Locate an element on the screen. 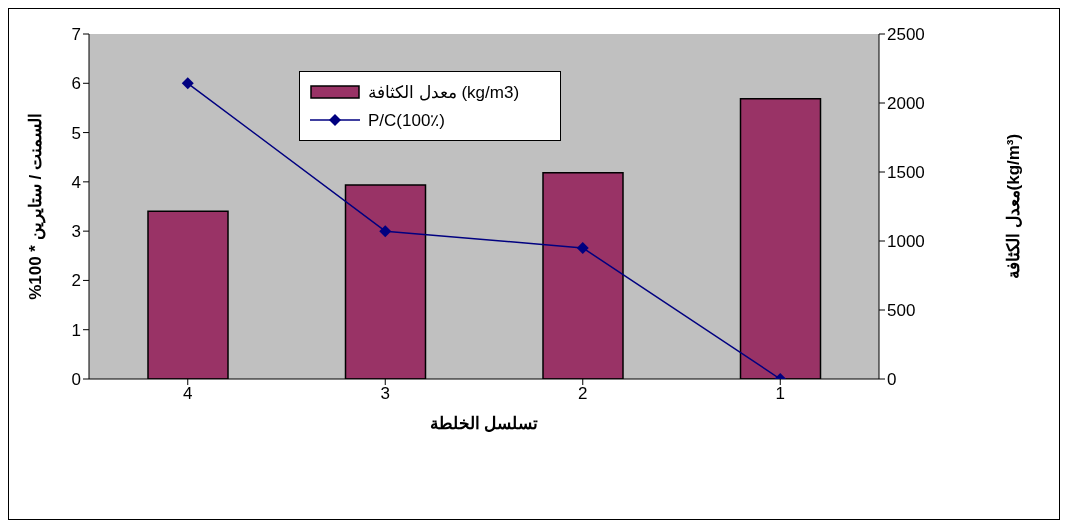 The image size is (1070, 529). y2-axis-title: معدل الكثافة(kg/m³) is located at coordinates (1013, 206).